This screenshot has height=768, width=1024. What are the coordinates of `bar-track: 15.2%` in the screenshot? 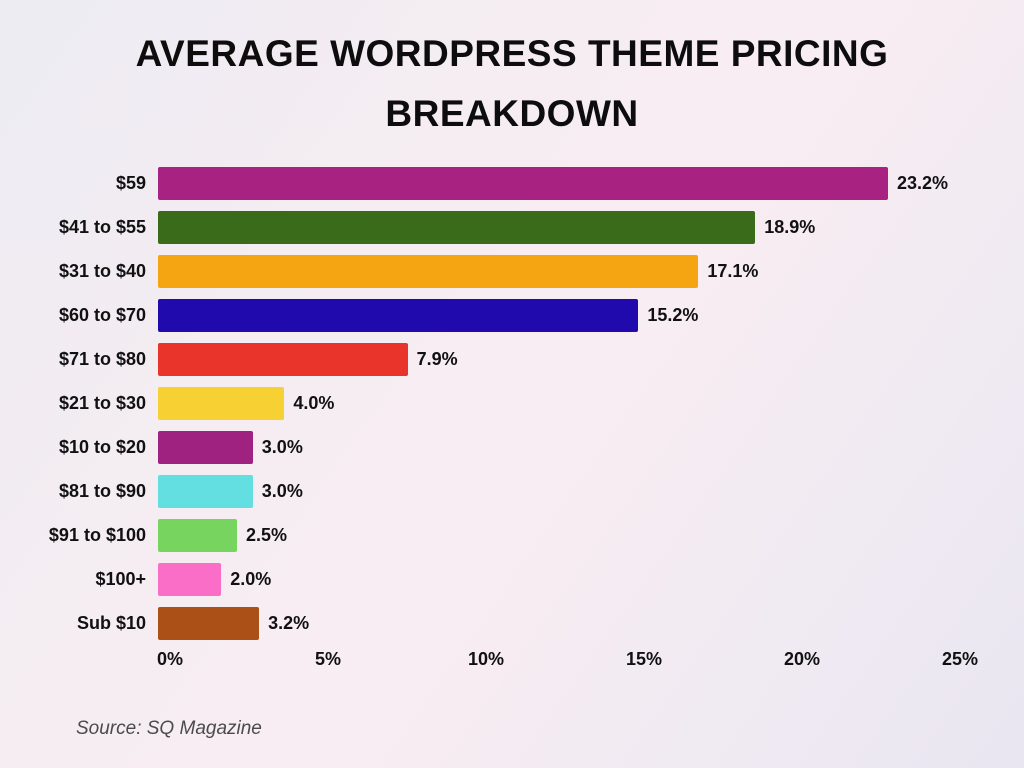 It's located at (553, 315).